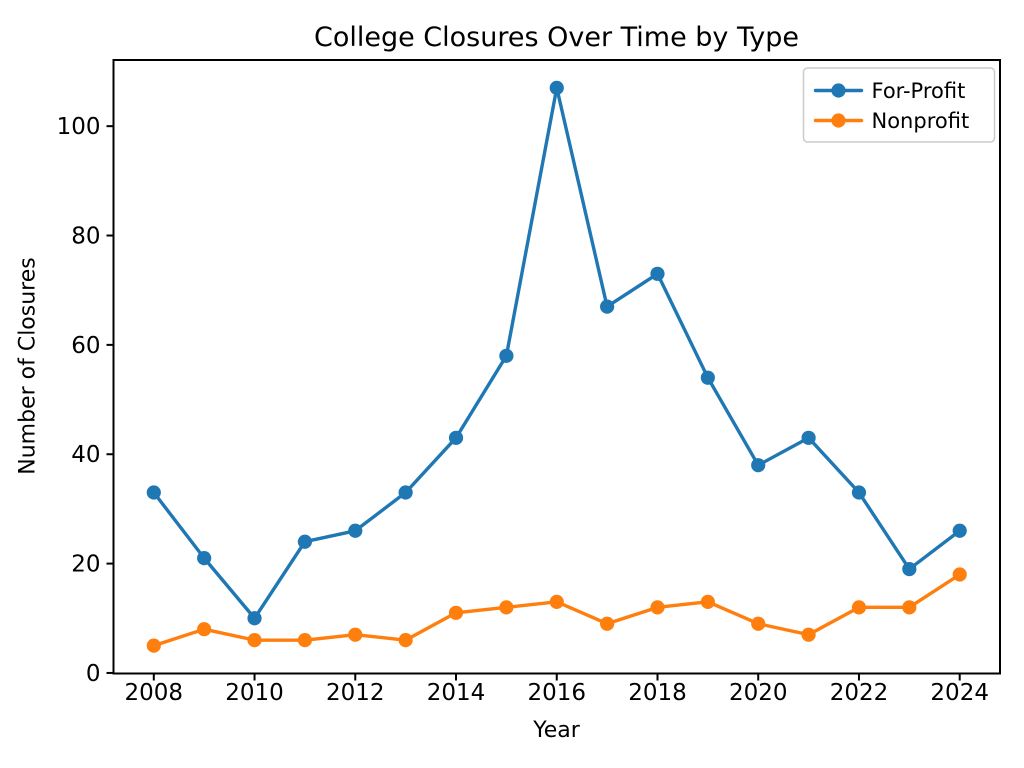  I want to click on x-tick-label: 2008, so click(154, 693).